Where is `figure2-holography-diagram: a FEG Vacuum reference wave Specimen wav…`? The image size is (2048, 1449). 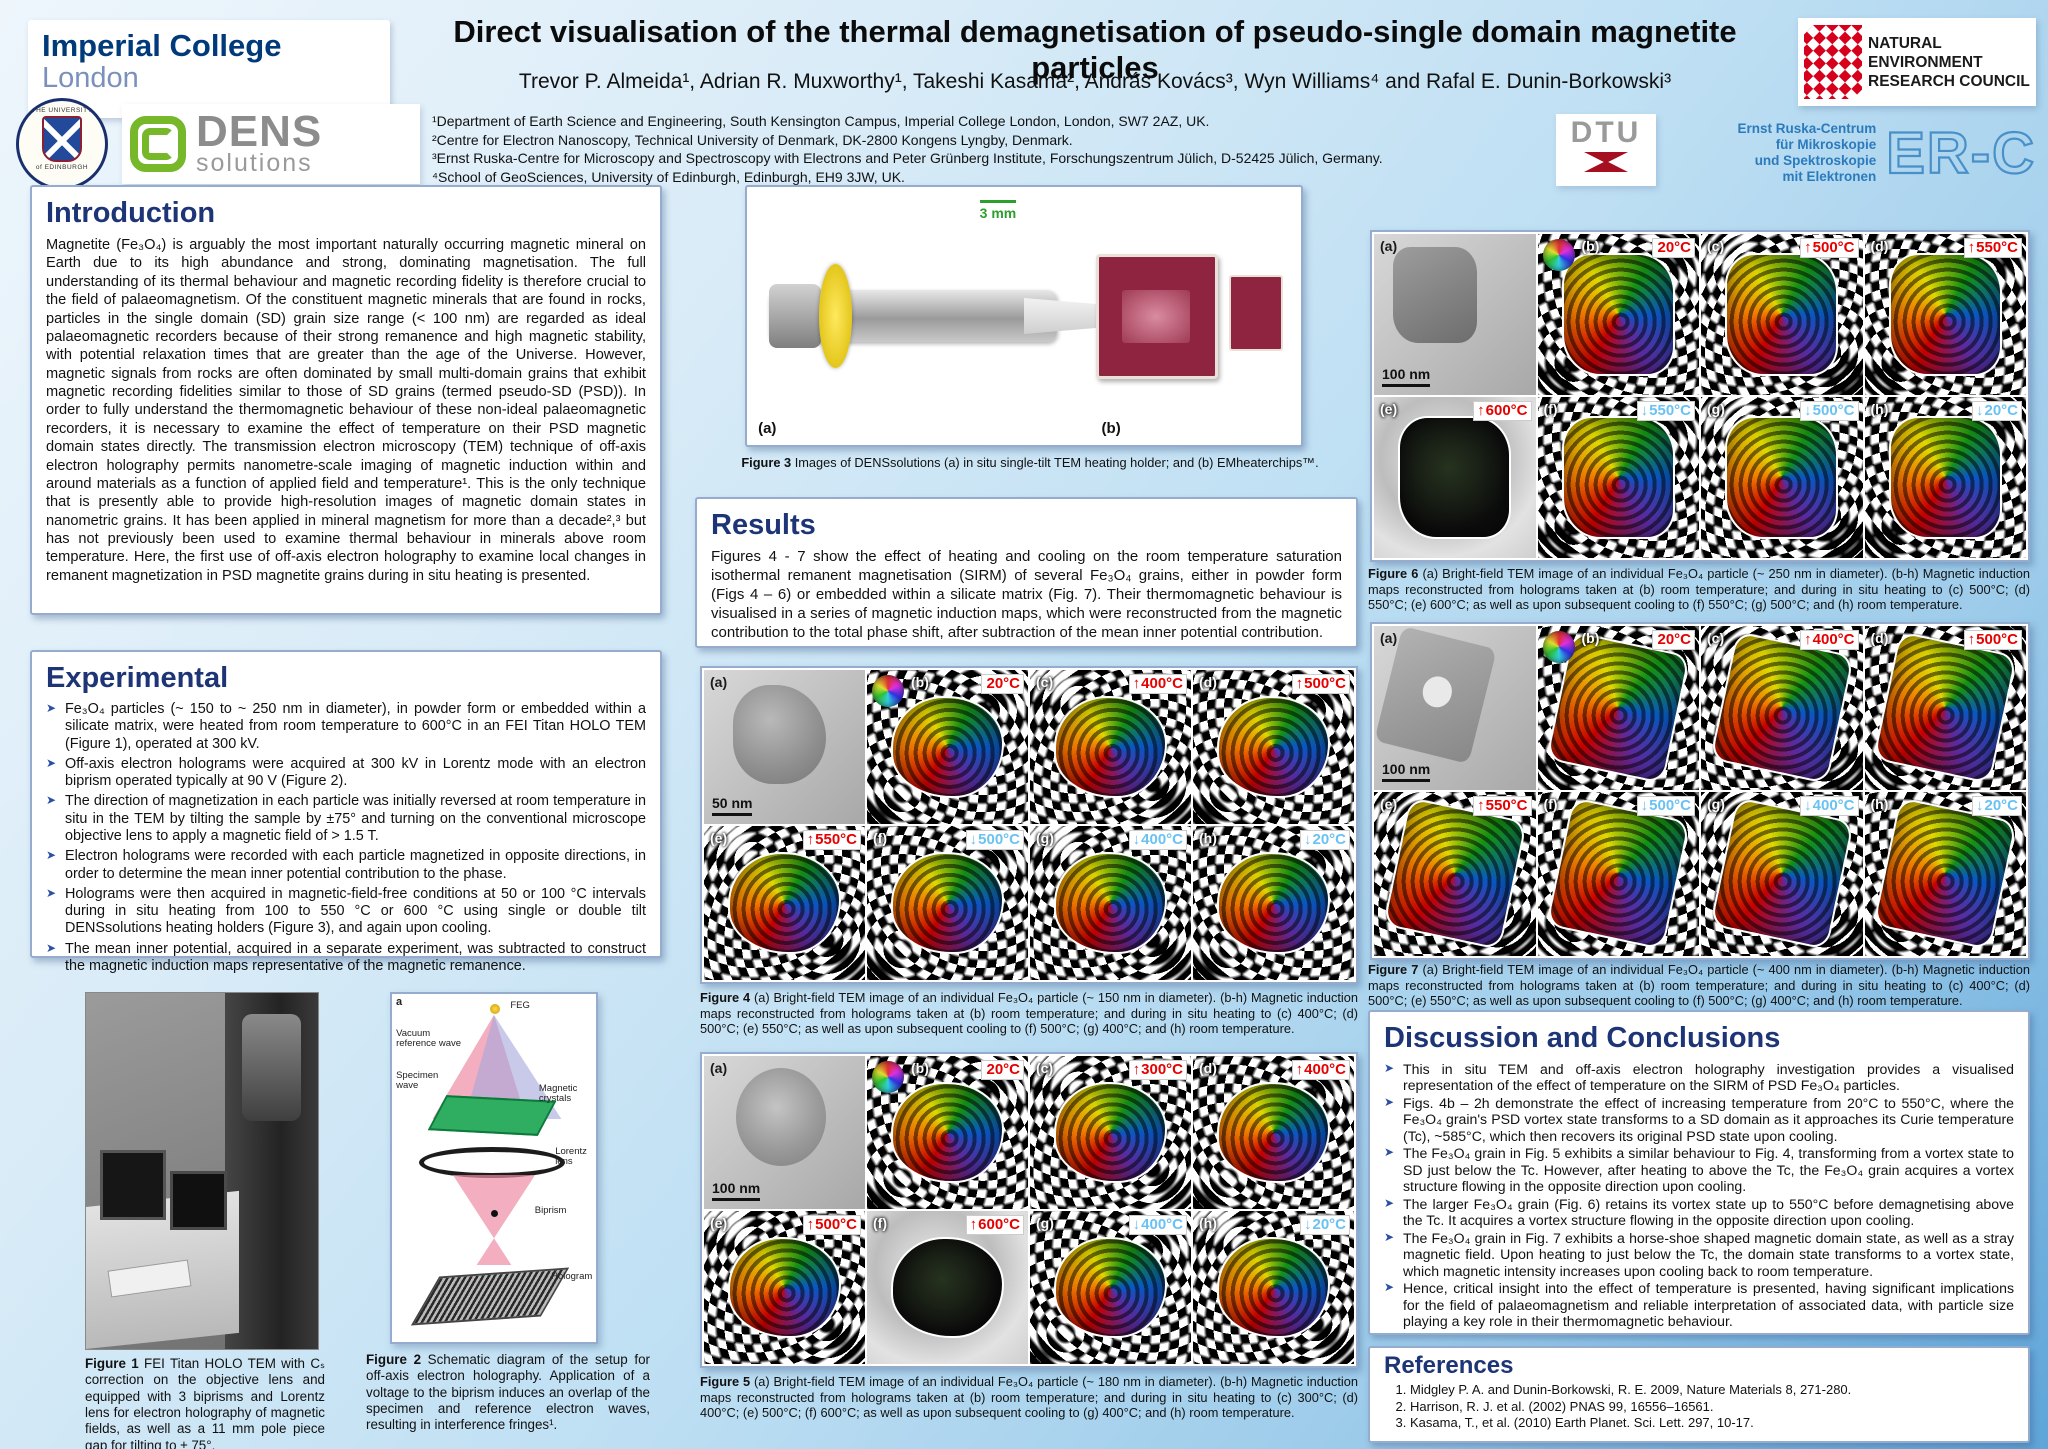
figure2-holography-diagram: a FEG Vacuum reference wave Specimen wav… is located at coordinates (494, 1168).